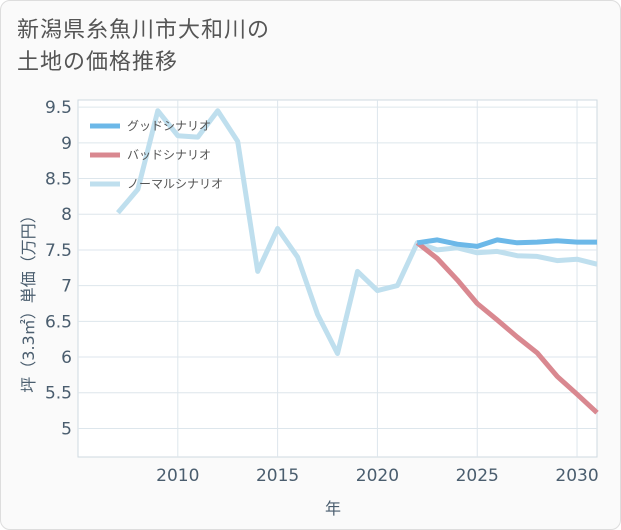  Describe the element at coordinates (169, 155) in the screenshot. I see `legend-label: バッドシナリオ` at that location.